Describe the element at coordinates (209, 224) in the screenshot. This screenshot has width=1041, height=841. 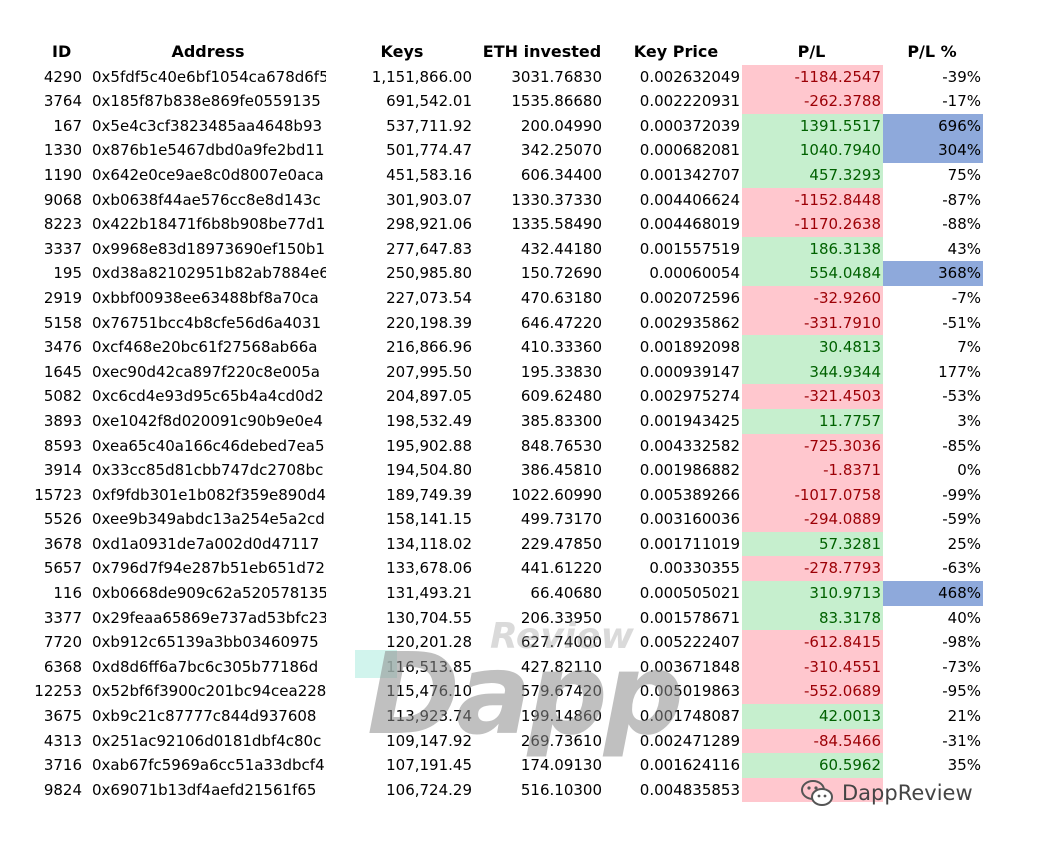
I see `cell-address: 0x422b18471f6b8b908be77d1` at that location.